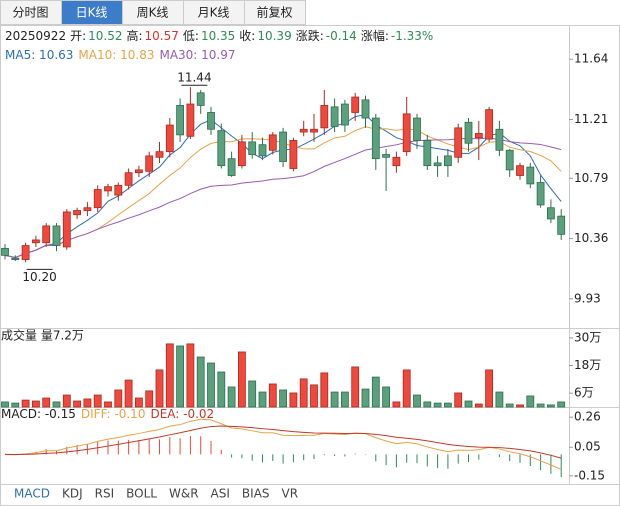  Describe the element at coordinates (113, 414) in the screenshot. I see `macd-legend-item: DIFF: -0.10` at that location.